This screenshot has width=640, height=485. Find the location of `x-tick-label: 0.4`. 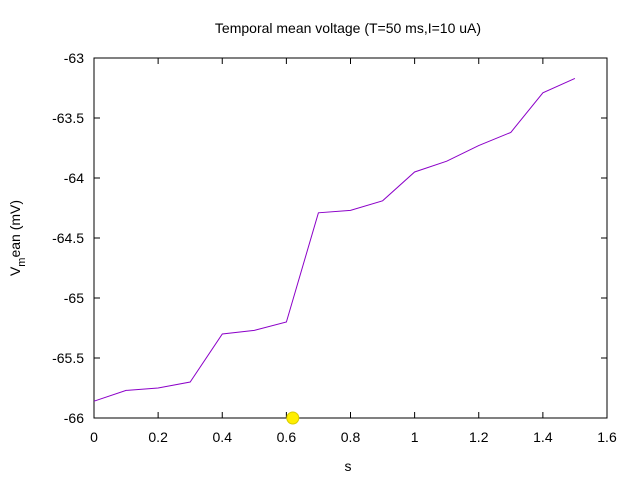

x-tick-label: 0.4 is located at coordinates (223, 437).